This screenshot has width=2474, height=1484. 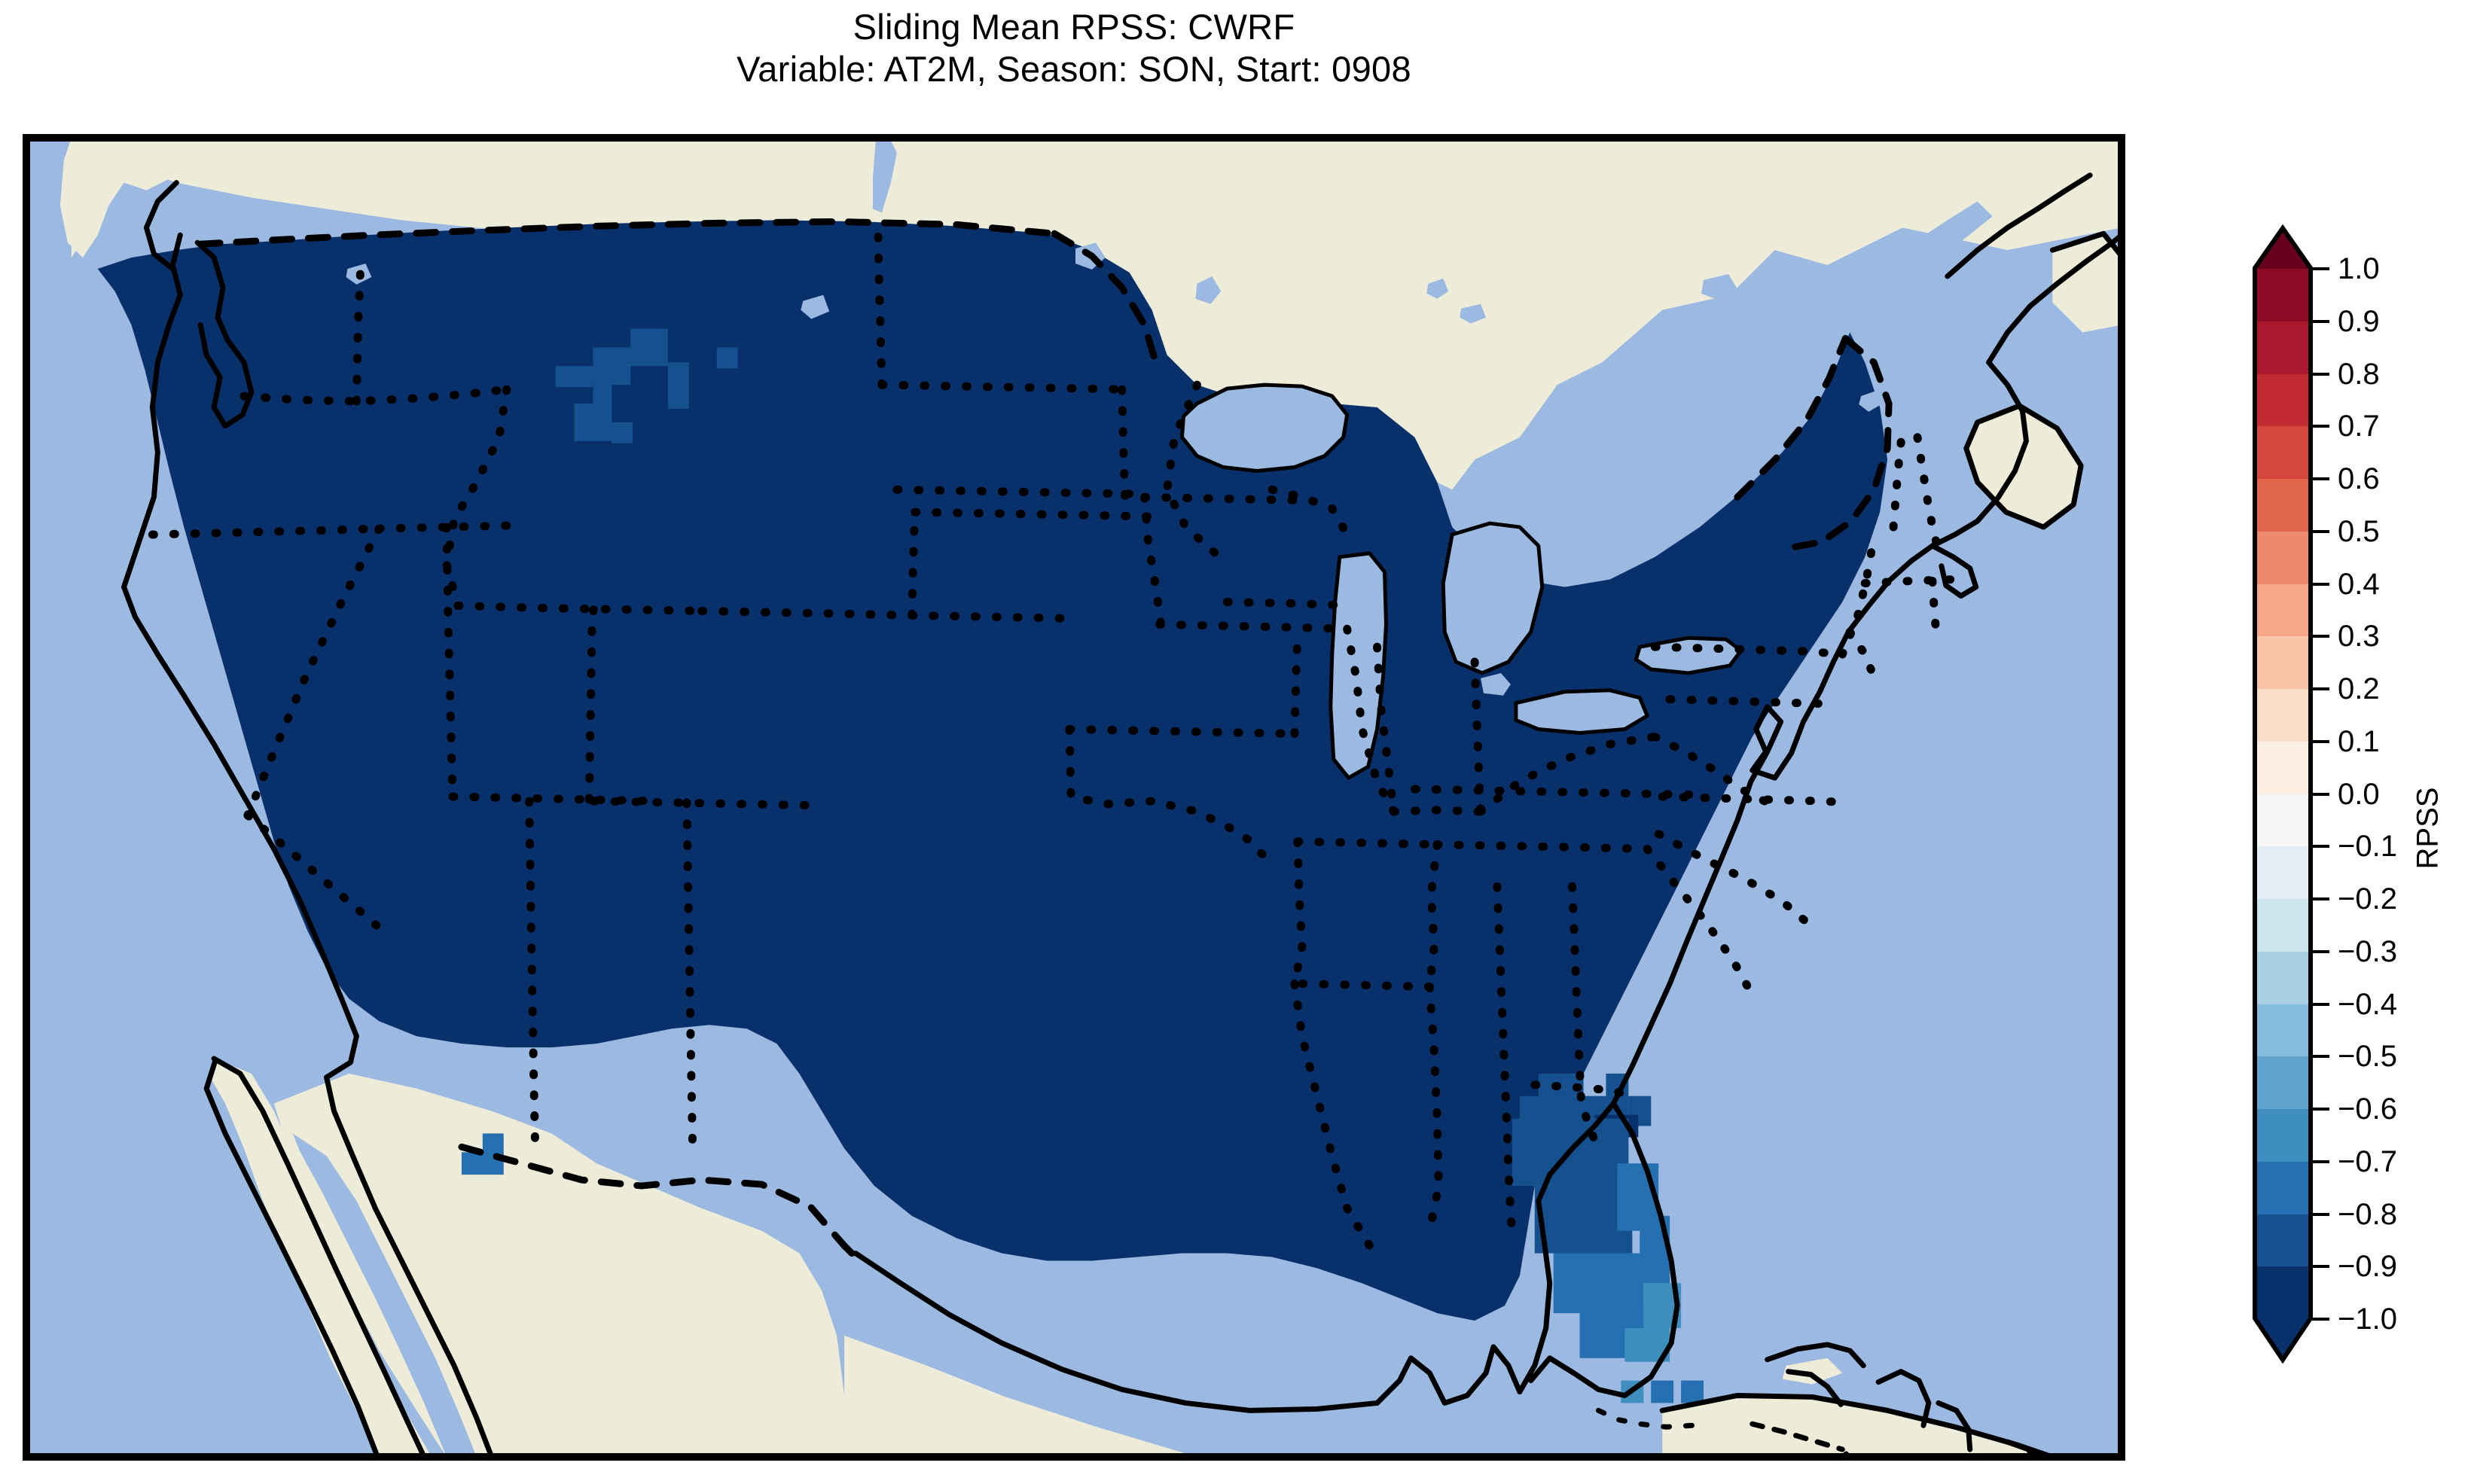 What do you see at coordinates (1583, 1090) in the screenshot?
I see `state-border-ga-fl` at bounding box center [1583, 1090].